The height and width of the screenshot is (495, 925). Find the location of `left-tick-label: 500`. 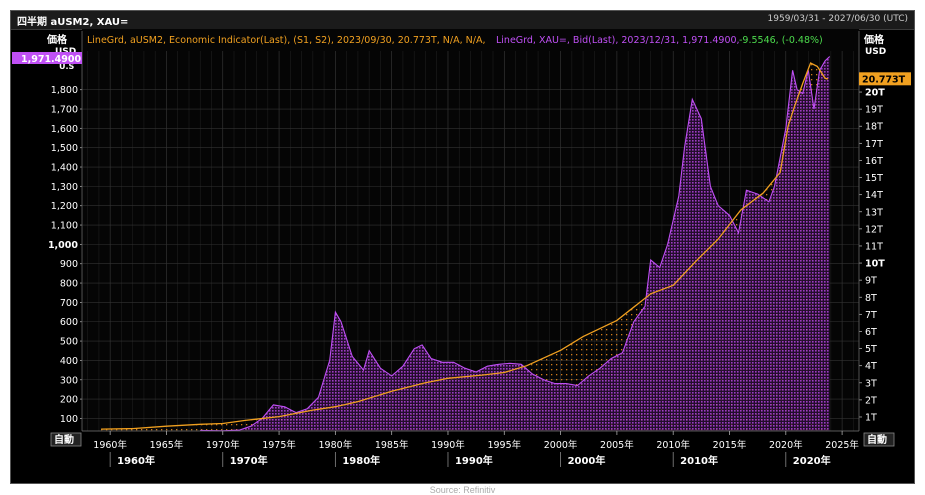

left-tick-label: 500 is located at coordinates (69, 342).